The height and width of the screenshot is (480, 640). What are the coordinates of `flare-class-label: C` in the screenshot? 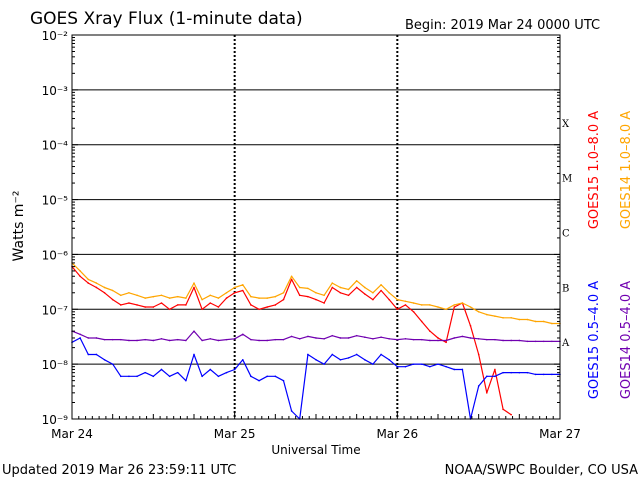 It's located at (566, 233).